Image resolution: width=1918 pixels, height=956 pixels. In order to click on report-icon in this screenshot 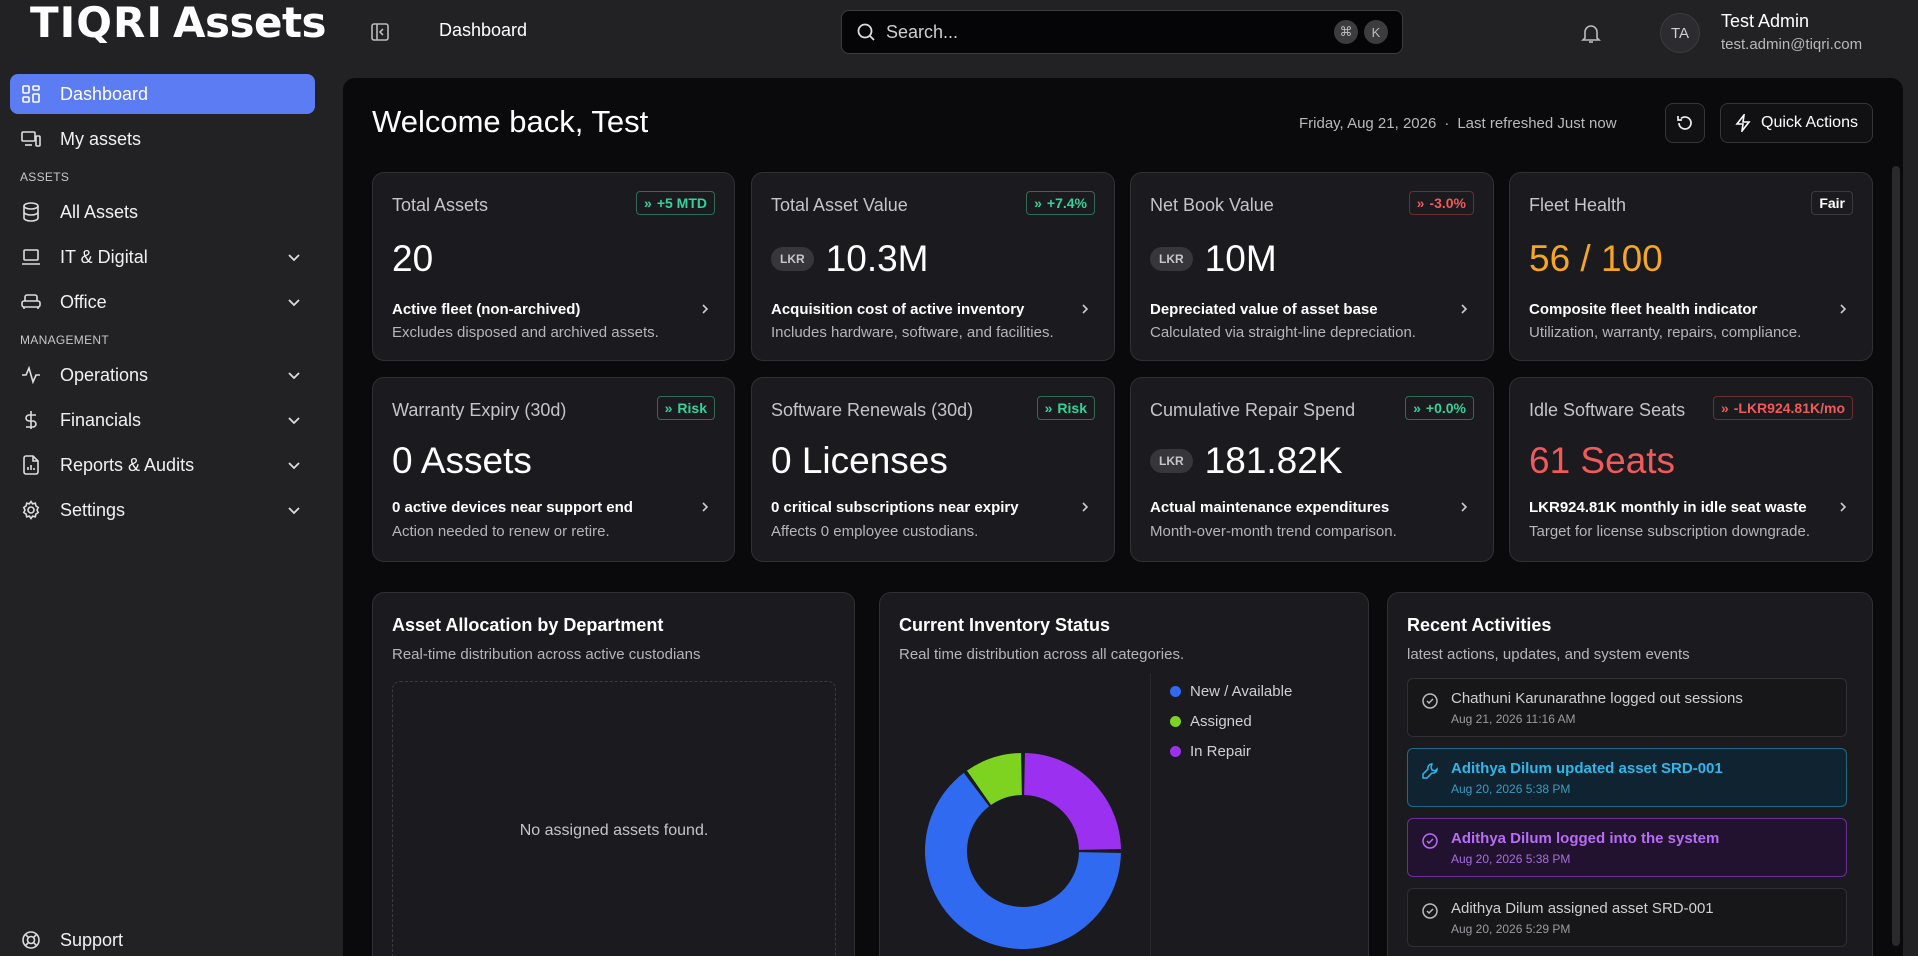, I will do `click(31, 465)`.